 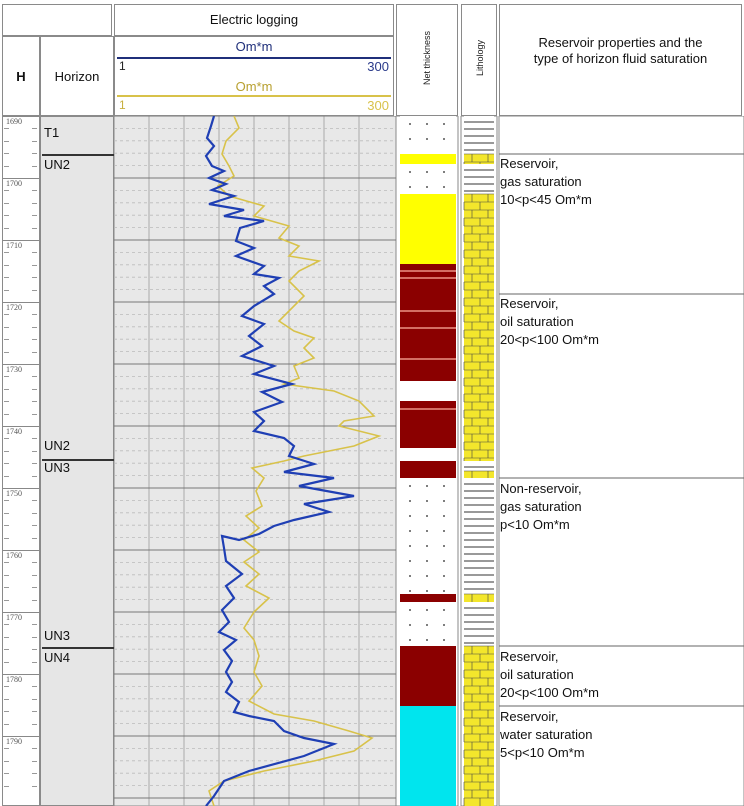 What do you see at coordinates (21, 461) in the screenshot?
I see `depth-track` at bounding box center [21, 461].